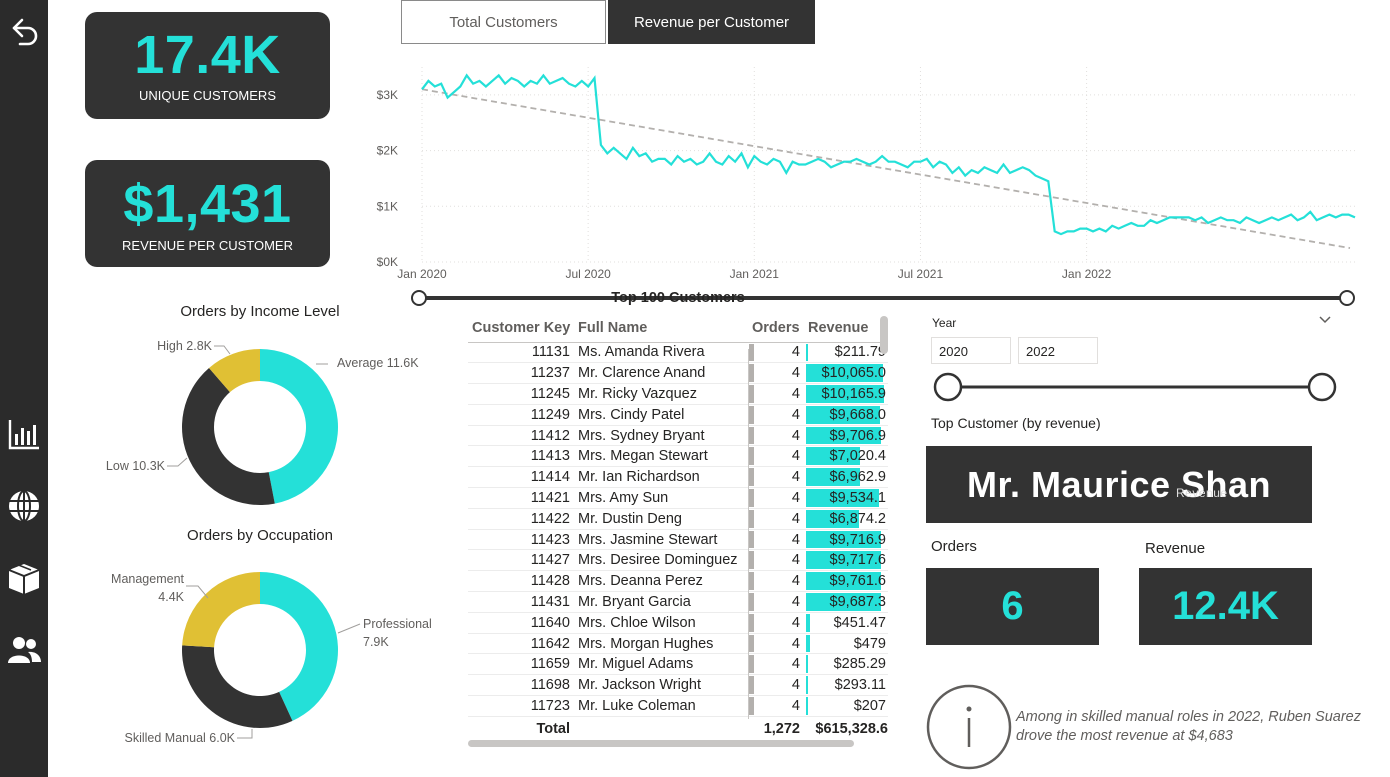  What do you see at coordinates (971, 350) in the screenshot?
I see `year-from-input: 2020` at bounding box center [971, 350].